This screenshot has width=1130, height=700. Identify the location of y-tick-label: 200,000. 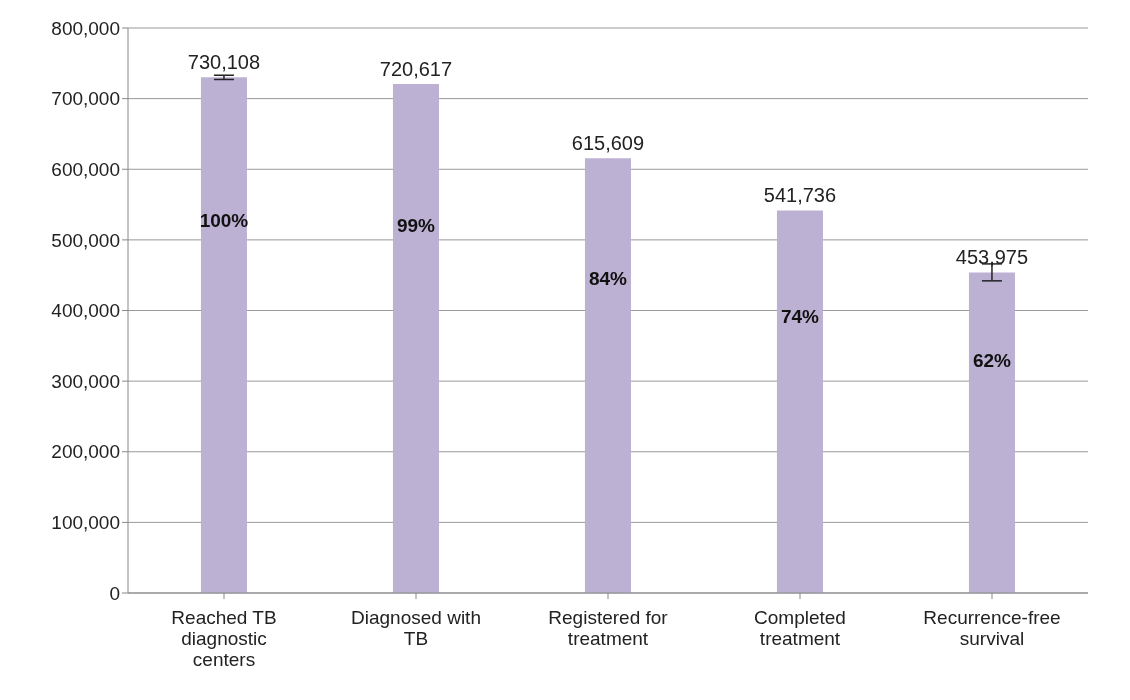
(85, 452).